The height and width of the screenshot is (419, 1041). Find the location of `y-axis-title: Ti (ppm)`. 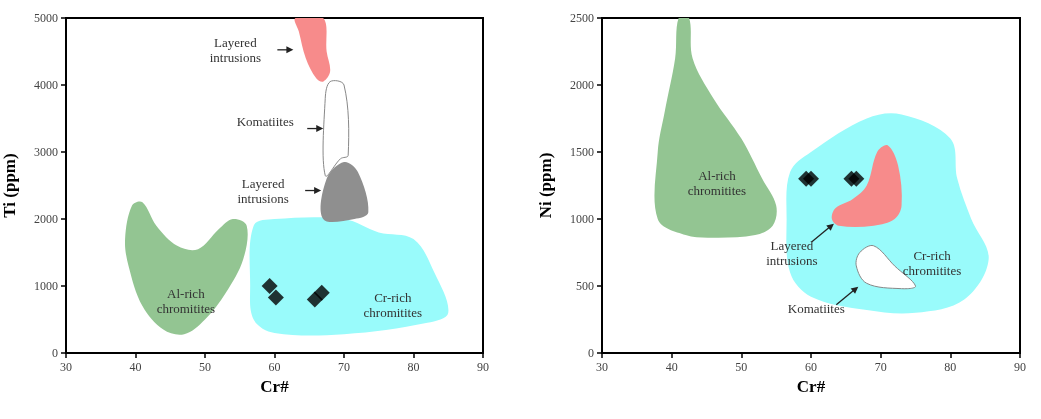

y-axis-title: Ti (ppm) is located at coordinates (9, 185).